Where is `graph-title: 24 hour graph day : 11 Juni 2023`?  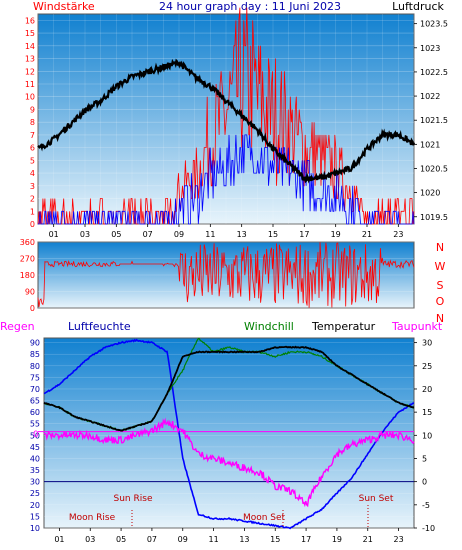
graph-title: 24 hour graph day : 11 Juni 2023 is located at coordinates (250, 6).